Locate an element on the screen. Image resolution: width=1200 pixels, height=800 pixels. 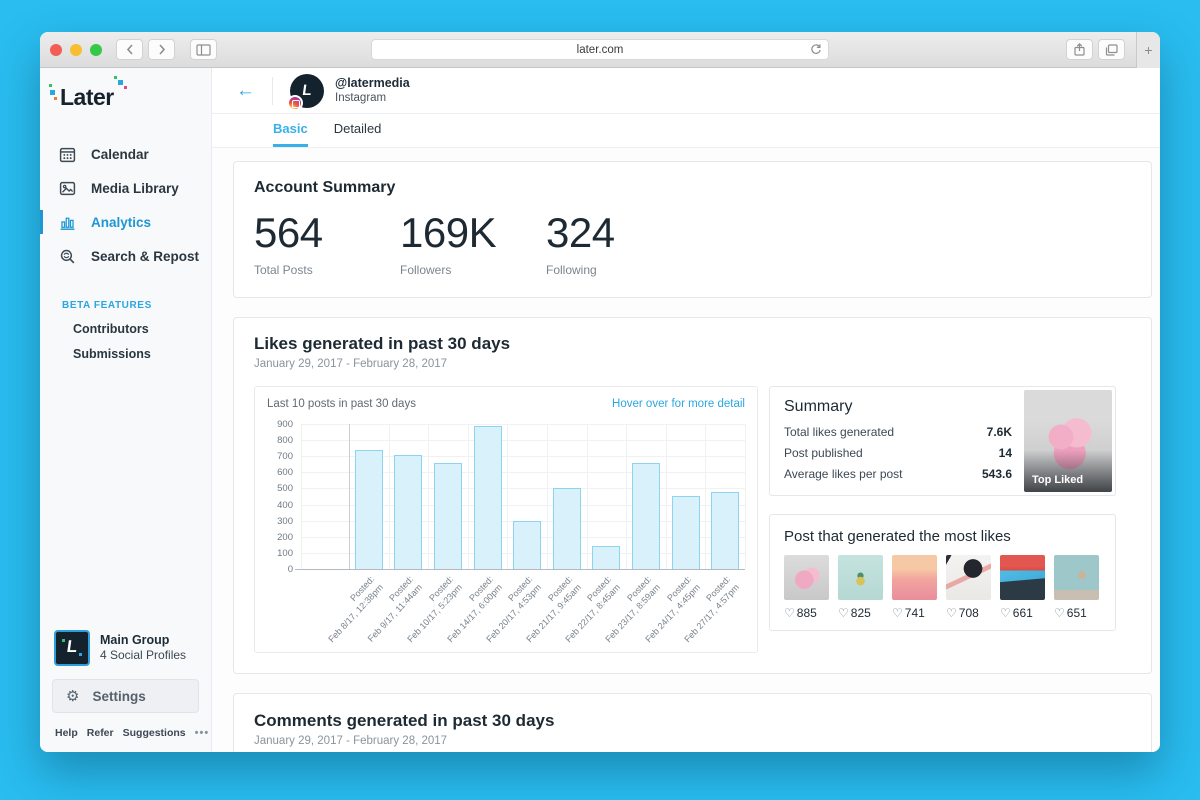
new-tab-button: + is located at coordinates (1148, 50).